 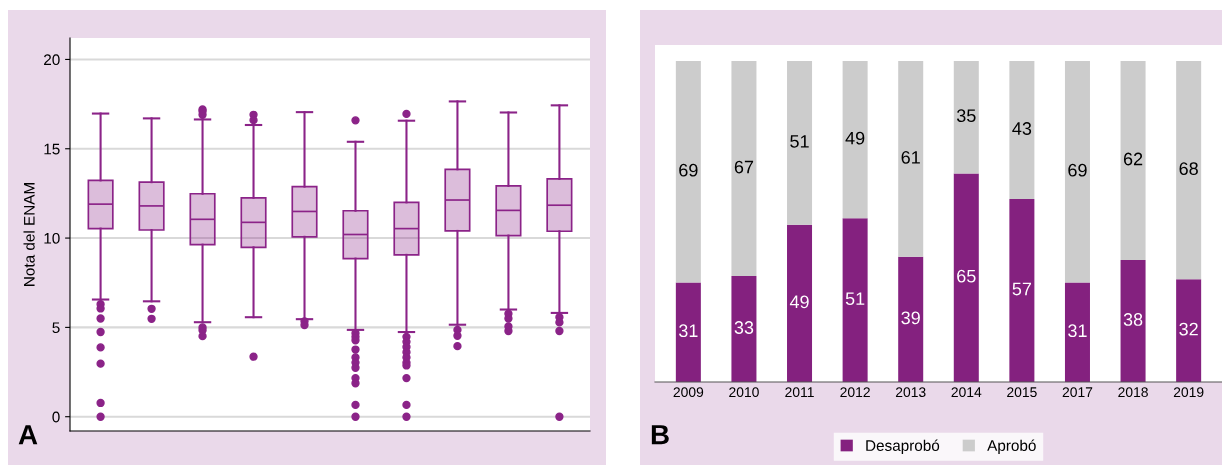 What do you see at coordinates (1022, 128) in the screenshot?
I see `data-label: 43` at bounding box center [1022, 128].